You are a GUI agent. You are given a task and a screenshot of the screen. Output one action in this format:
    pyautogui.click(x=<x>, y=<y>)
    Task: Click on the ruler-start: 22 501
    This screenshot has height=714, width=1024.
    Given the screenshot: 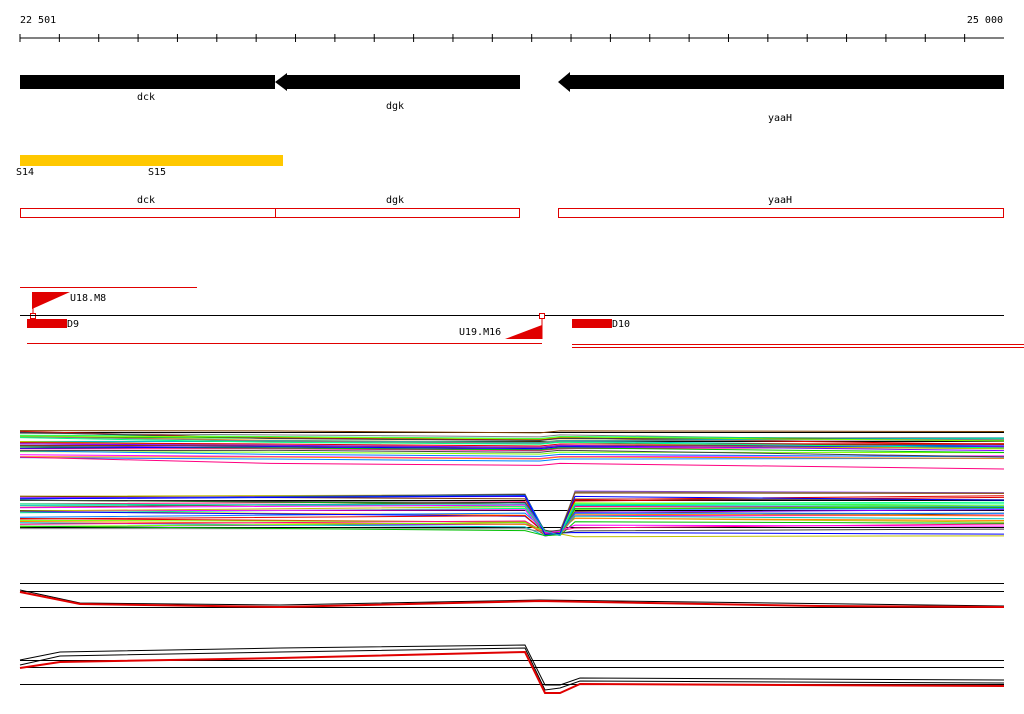 What is the action you would take?
    pyautogui.click(x=38, y=20)
    